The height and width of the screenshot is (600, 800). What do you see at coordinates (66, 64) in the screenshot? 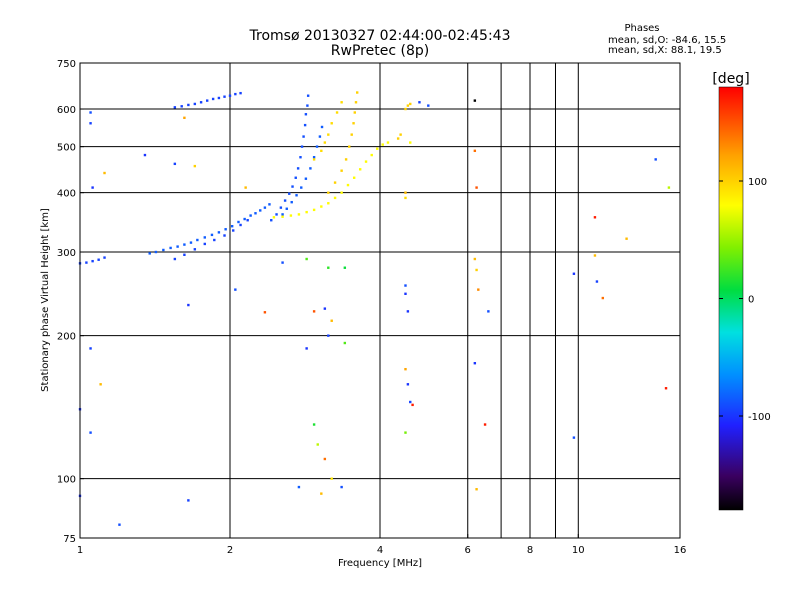
I see `y-tick-label: 750` at bounding box center [66, 64].